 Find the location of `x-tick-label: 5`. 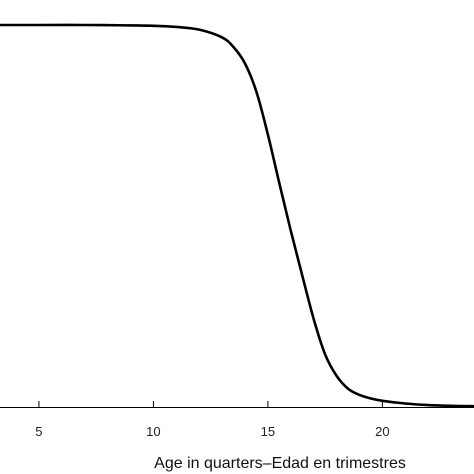

x-tick-label: 5 is located at coordinates (38, 431).